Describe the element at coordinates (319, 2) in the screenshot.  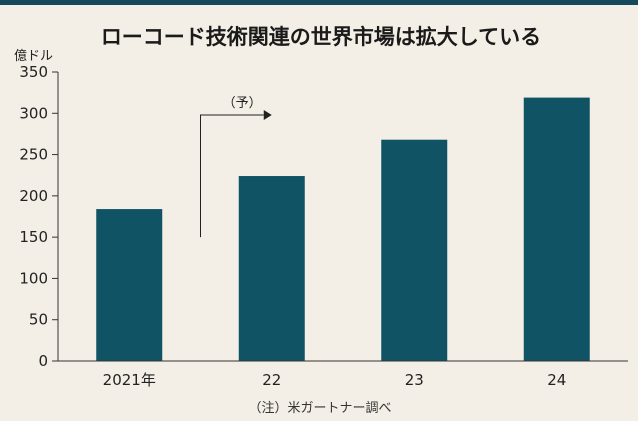
I see `top-accent-bar` at that location.